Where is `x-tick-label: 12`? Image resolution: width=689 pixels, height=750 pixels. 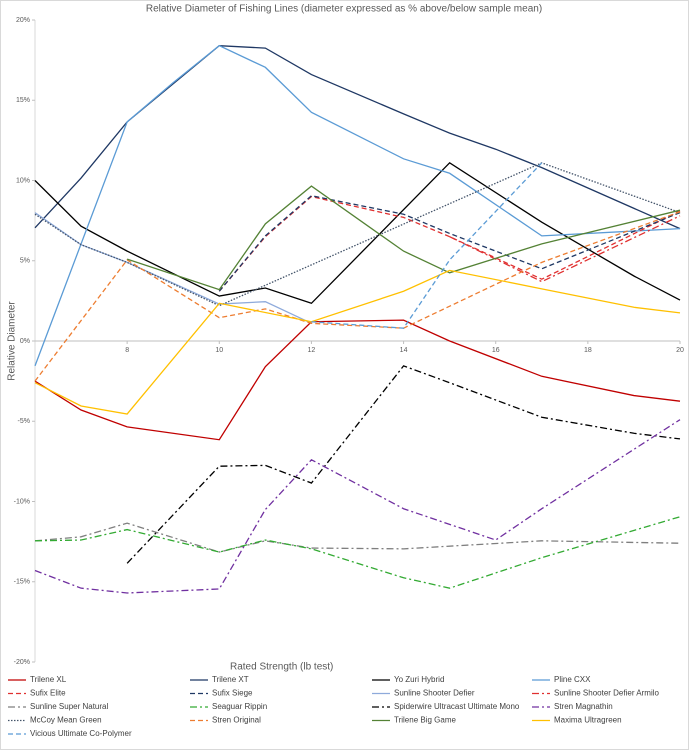 x-tick-label: 12 is located at coordinates (312, 350).